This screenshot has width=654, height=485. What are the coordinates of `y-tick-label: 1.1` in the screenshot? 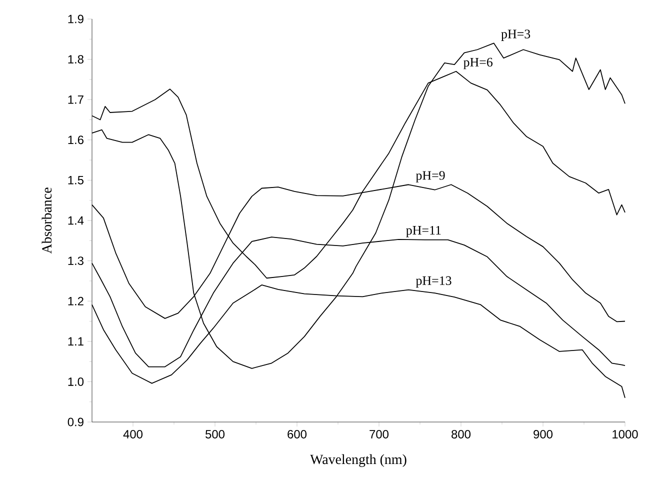 It's located at (76, 341).